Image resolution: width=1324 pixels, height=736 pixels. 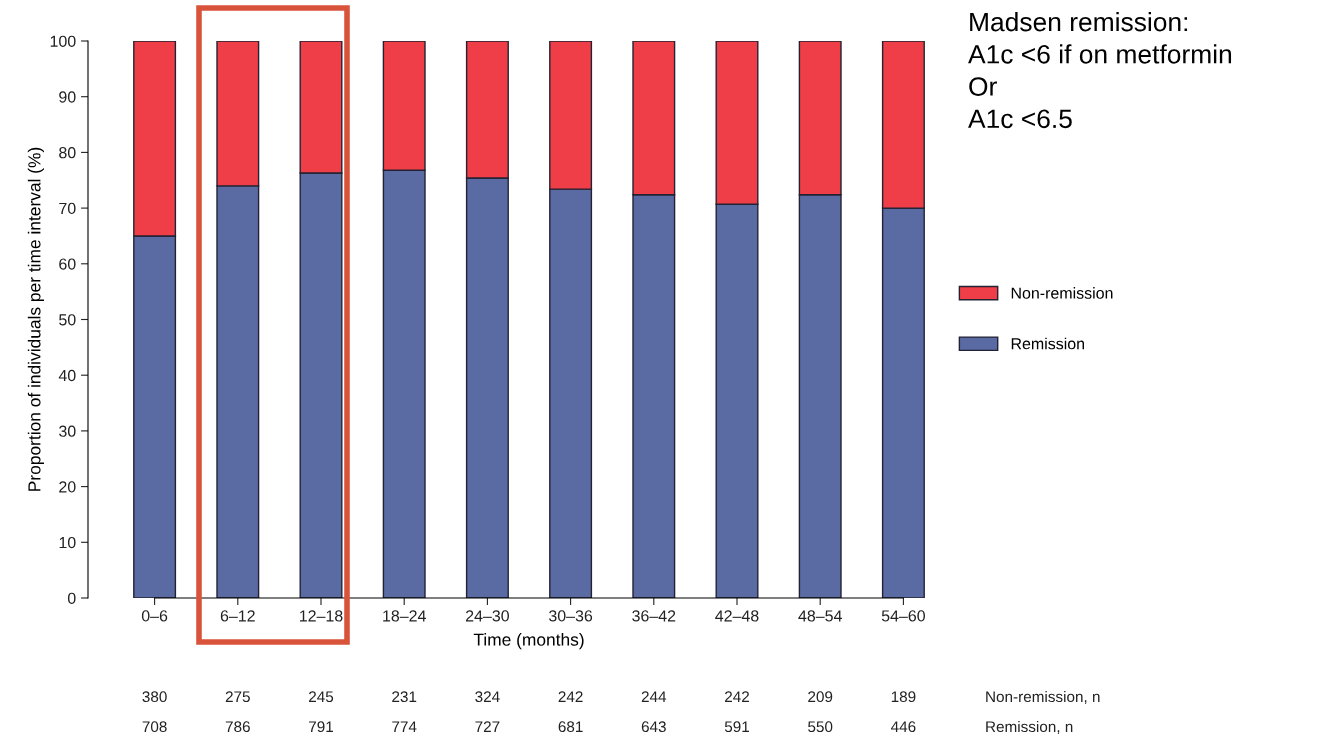 I want to click on text: 380, so click(x=154, y=697).